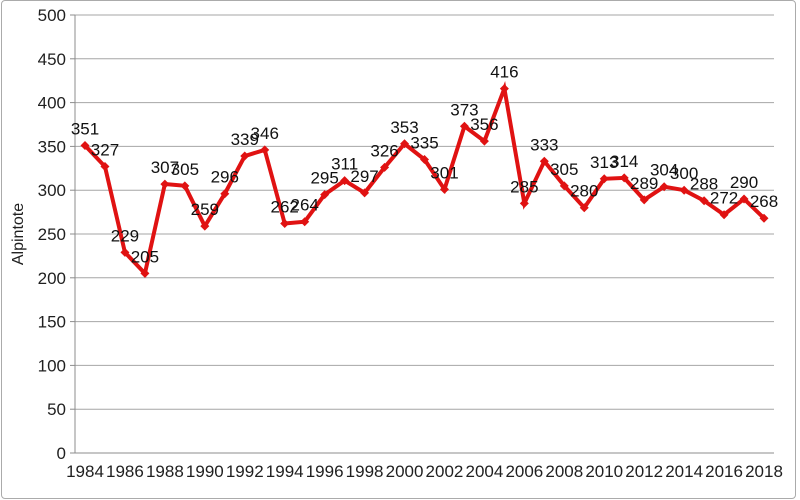  I want to click on x-tick-label: 2004, so click(484, 471).